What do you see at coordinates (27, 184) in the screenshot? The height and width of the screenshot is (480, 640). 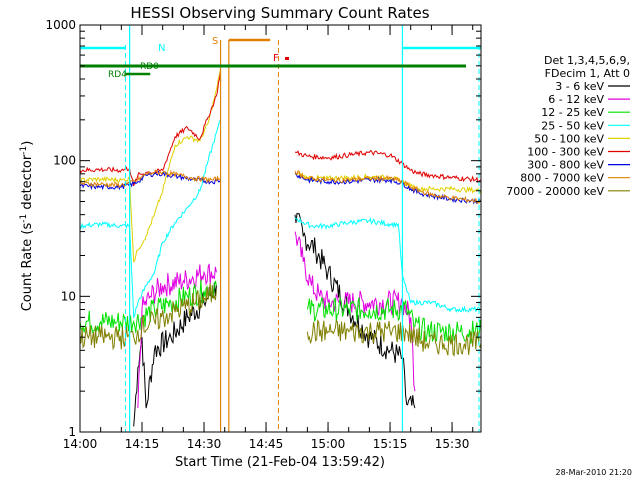 I see `y-label-part-2: detector` at bounding box center [27, 184].